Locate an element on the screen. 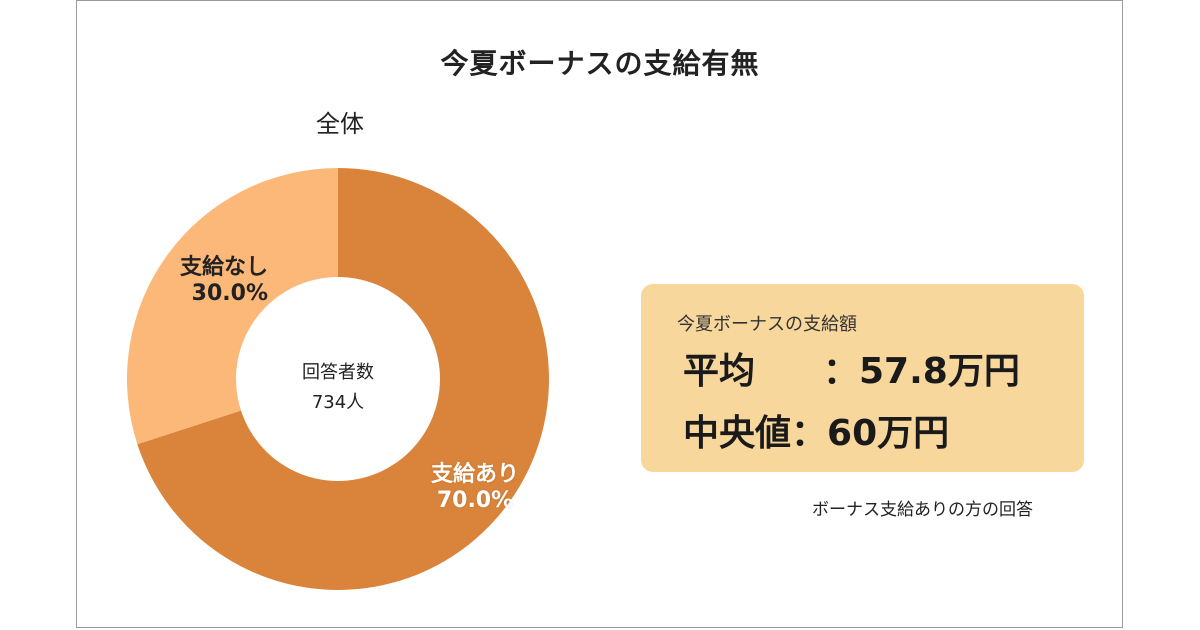  slice-label-no-value: 30.0% is located at coordinates (229, 293).